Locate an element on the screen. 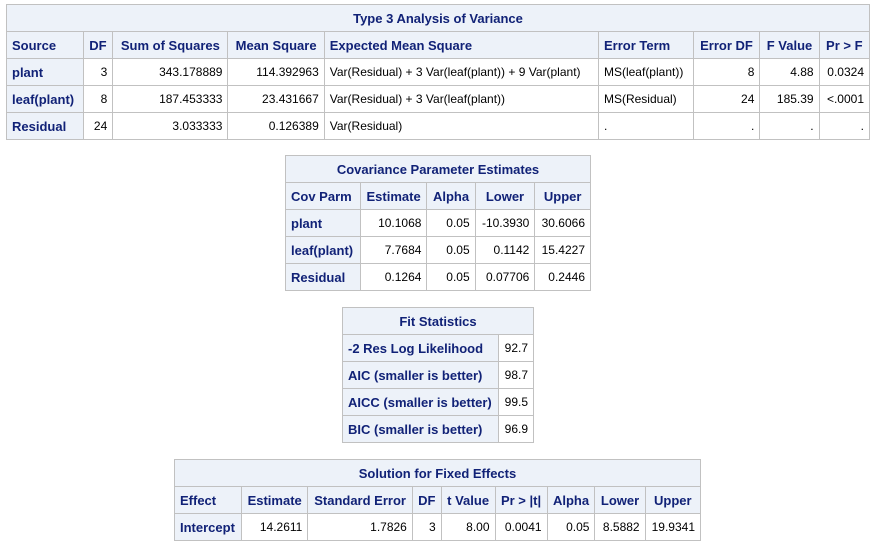 The image size is (875, 544). cell-ss: 3.033333 is located at coordinates (170, 126).